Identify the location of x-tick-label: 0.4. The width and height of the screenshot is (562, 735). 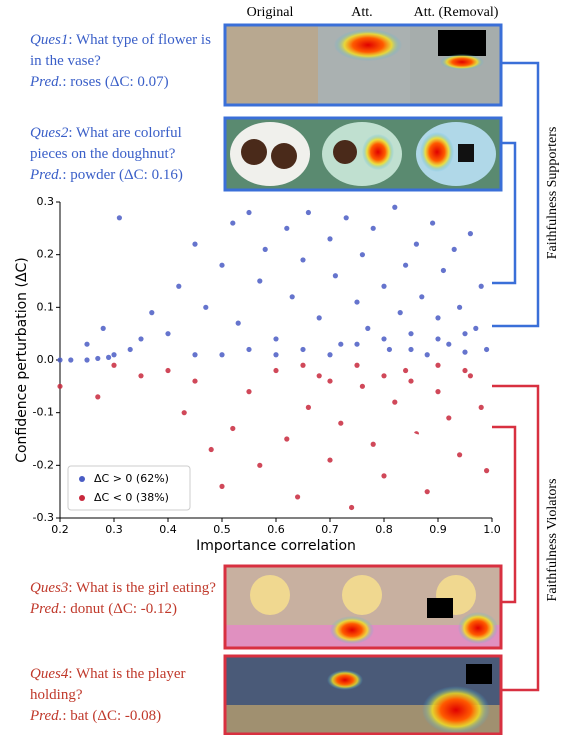
(168, 529).